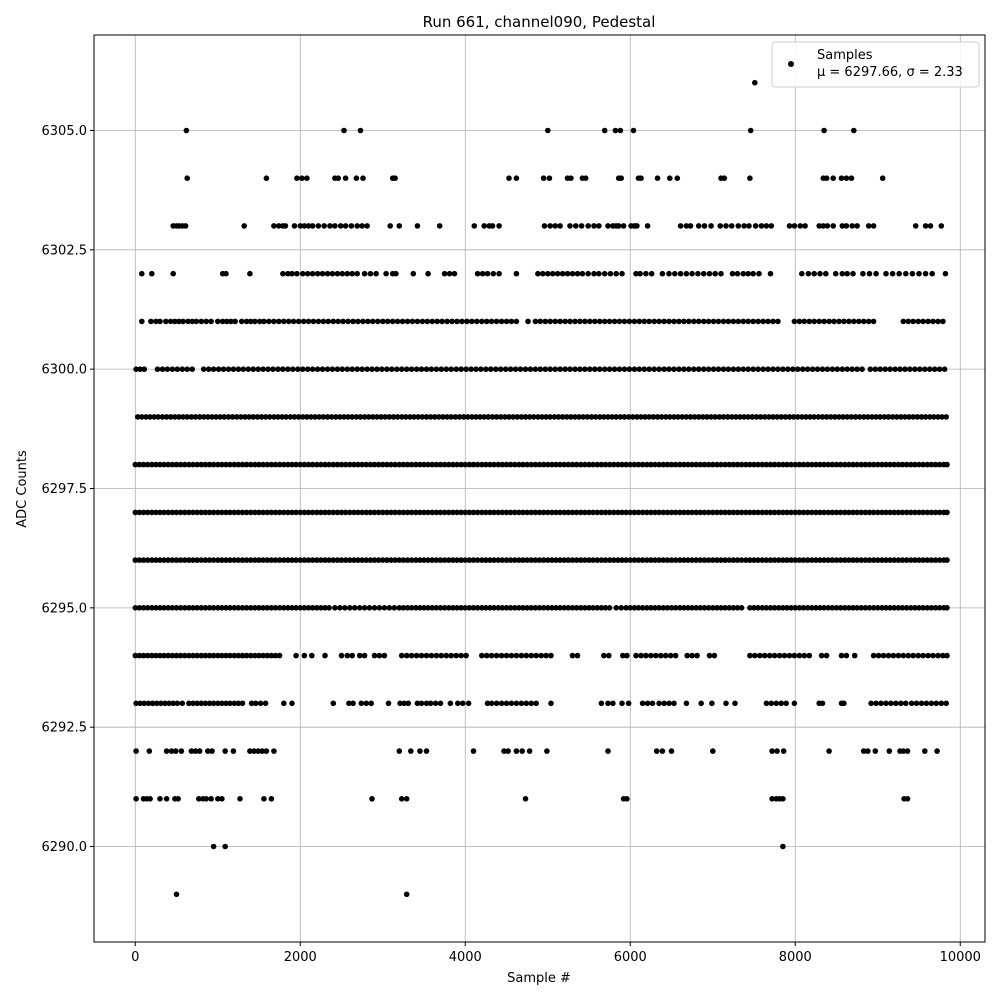 Image resolution: width=1000 pixels, height=1000 pixels. Describe the element at coordinates (539, 978) in the screenshot. I see `x-axis-title: Sample #` at that location.